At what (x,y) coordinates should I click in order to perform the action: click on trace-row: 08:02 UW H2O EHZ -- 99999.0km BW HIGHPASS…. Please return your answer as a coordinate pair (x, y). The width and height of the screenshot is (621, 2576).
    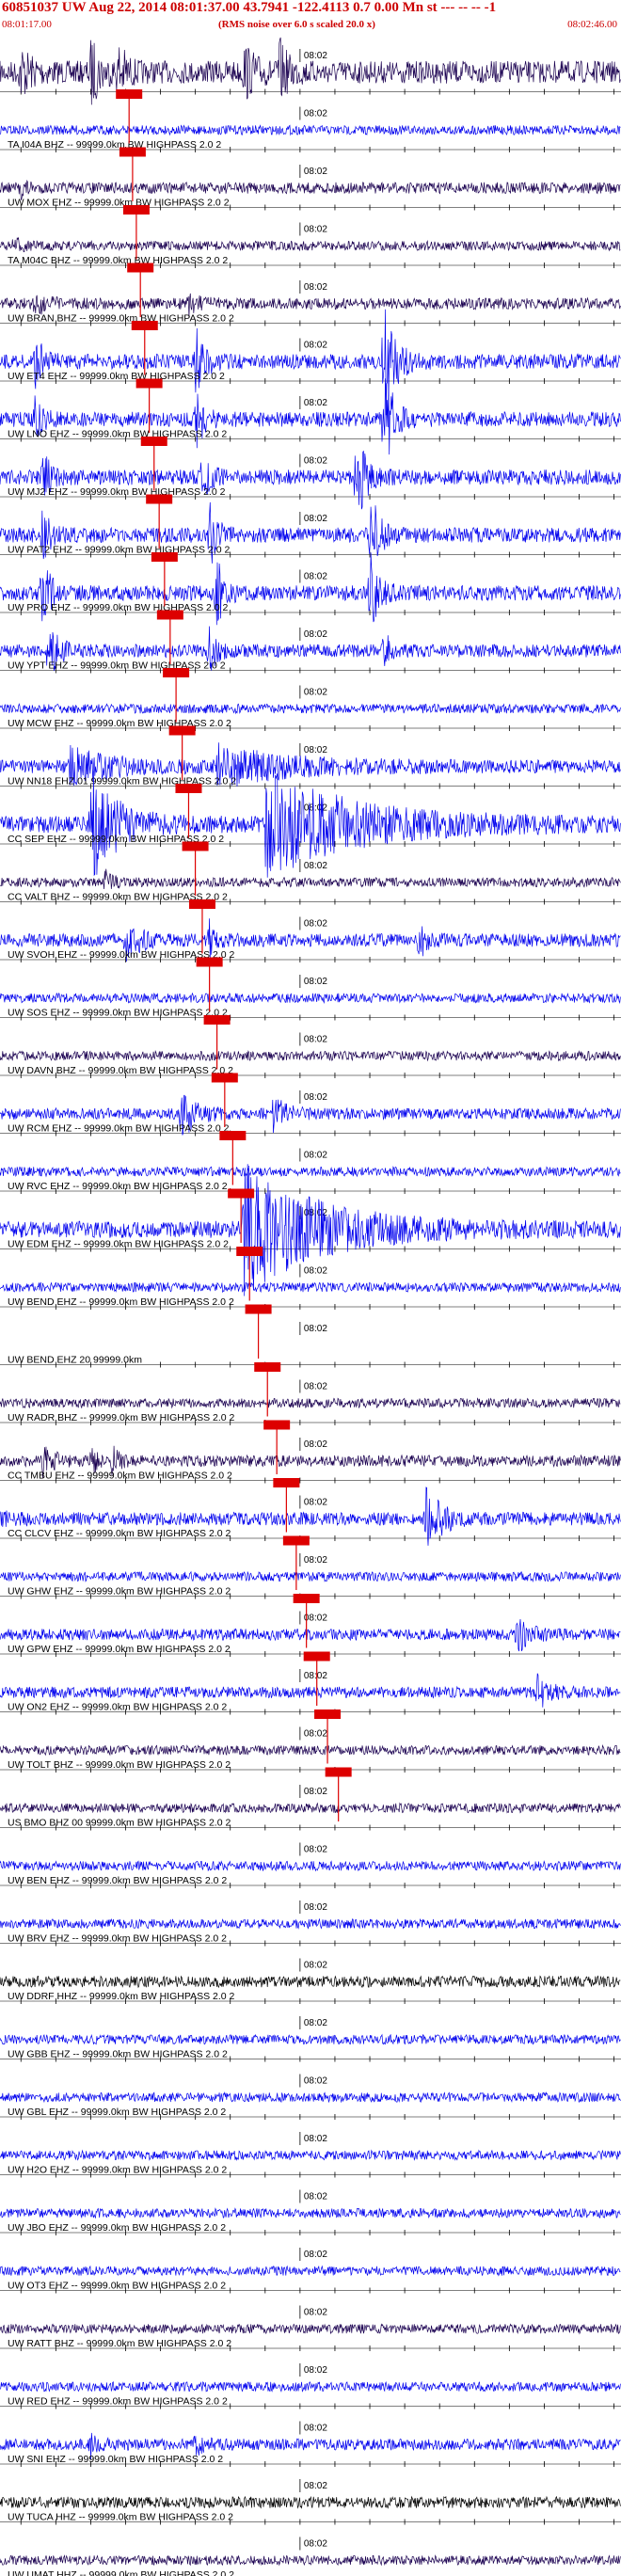
    Looking at the image, I should click on (310, 2155).